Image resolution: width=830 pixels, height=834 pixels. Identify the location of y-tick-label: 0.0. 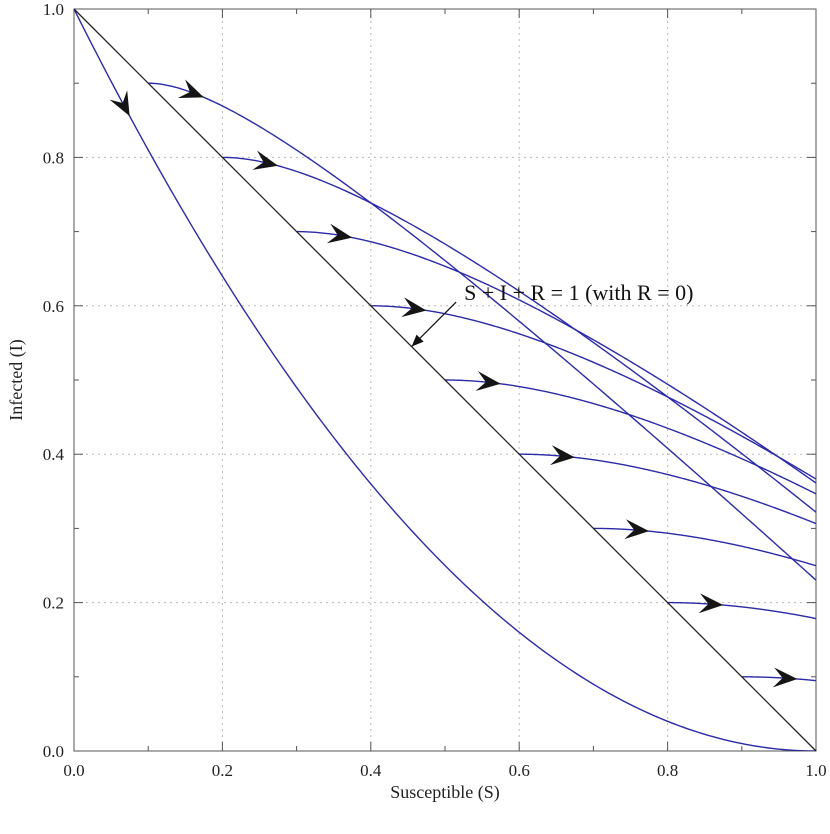
(53, 751).